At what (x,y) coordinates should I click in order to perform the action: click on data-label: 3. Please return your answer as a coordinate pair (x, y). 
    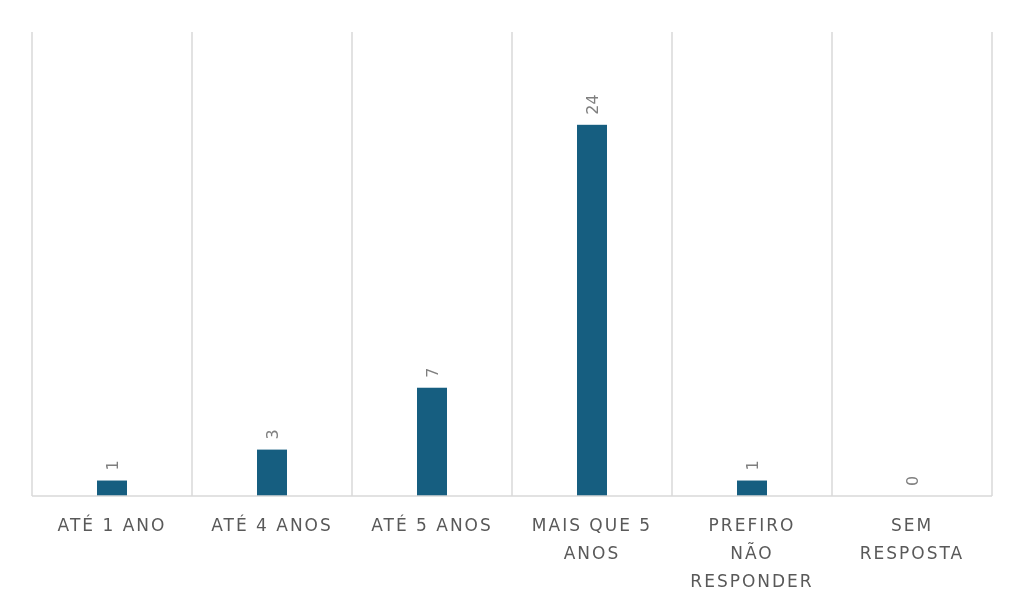
    Looking at the image, I should click on (272, 434).